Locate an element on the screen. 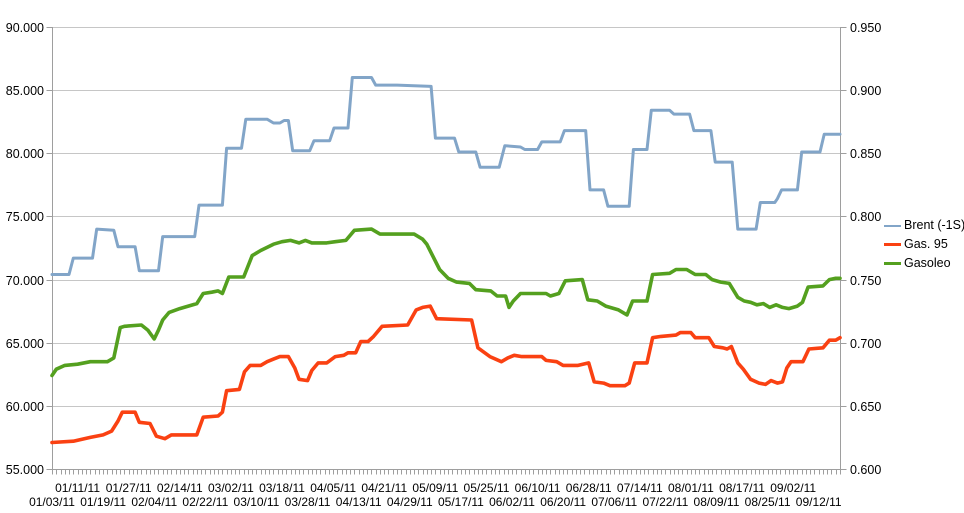 The width and height of the screenshot is (964, 513). y-axis-left-tick-label: 70.000 is located at coordinates (25, 281).